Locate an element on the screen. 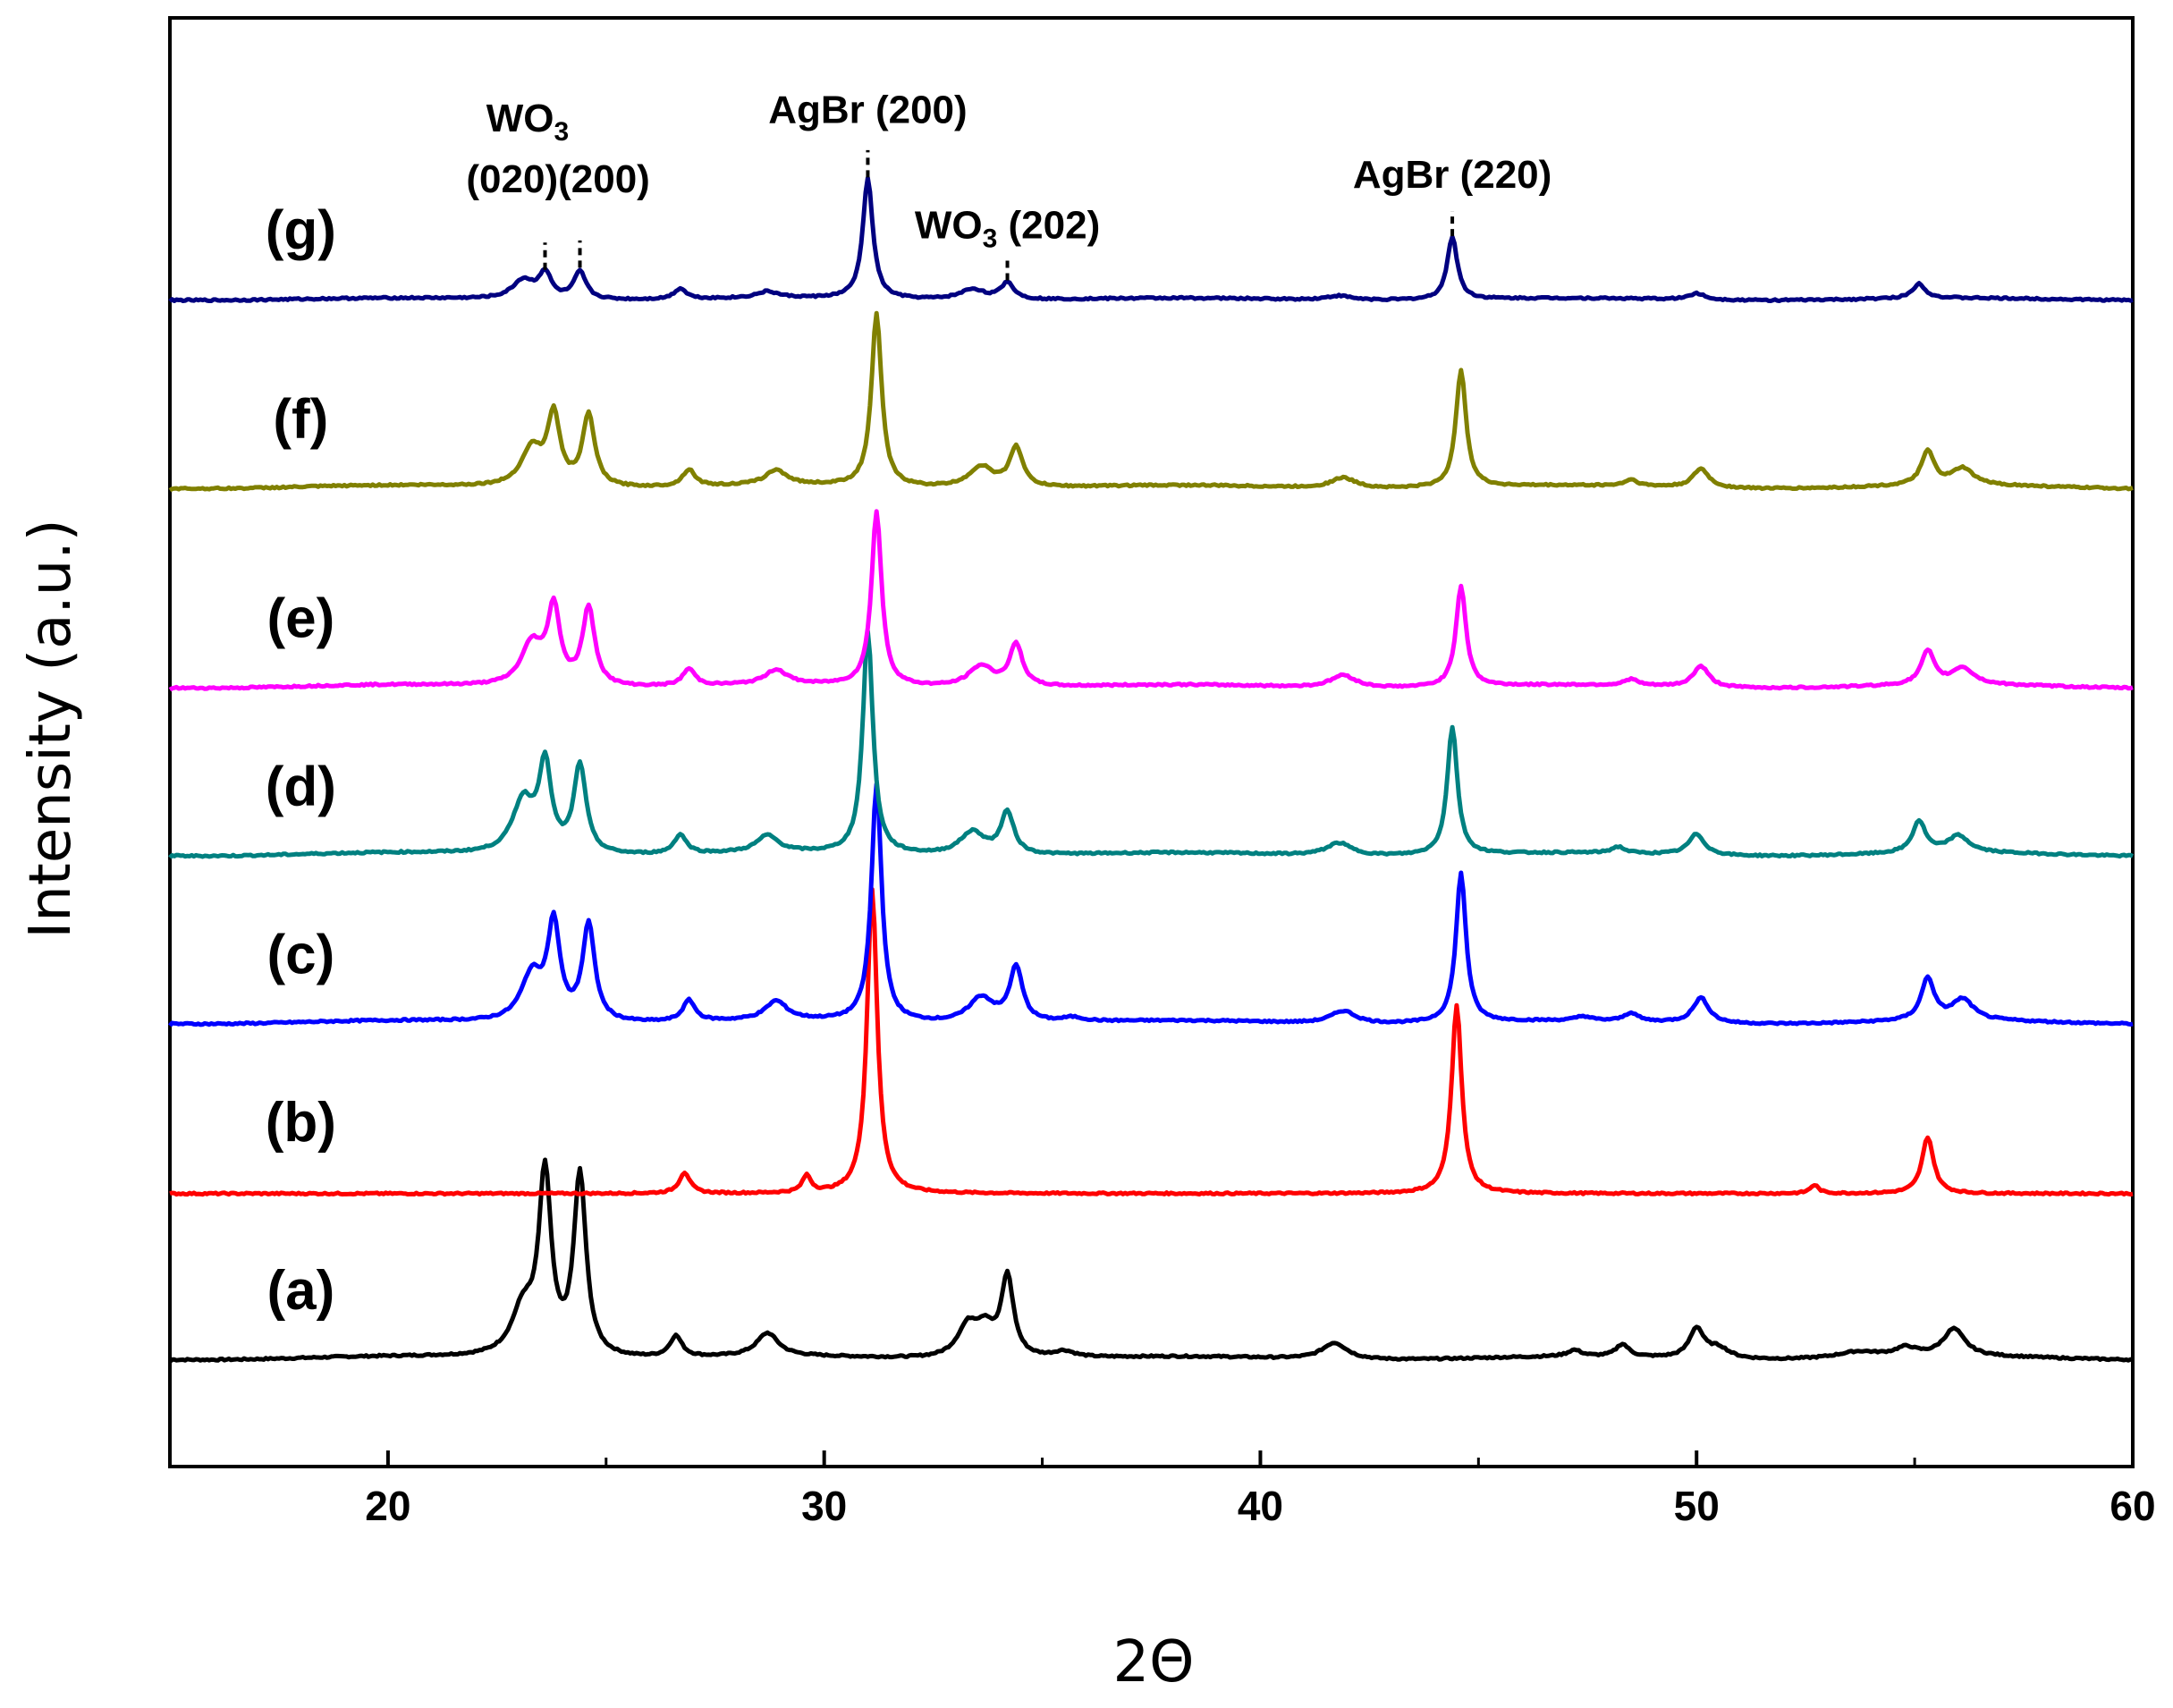 This screenshot has height=1708, width=2173. wo3-020-200-label: (020)(200) is located at coordinates (557, 179).